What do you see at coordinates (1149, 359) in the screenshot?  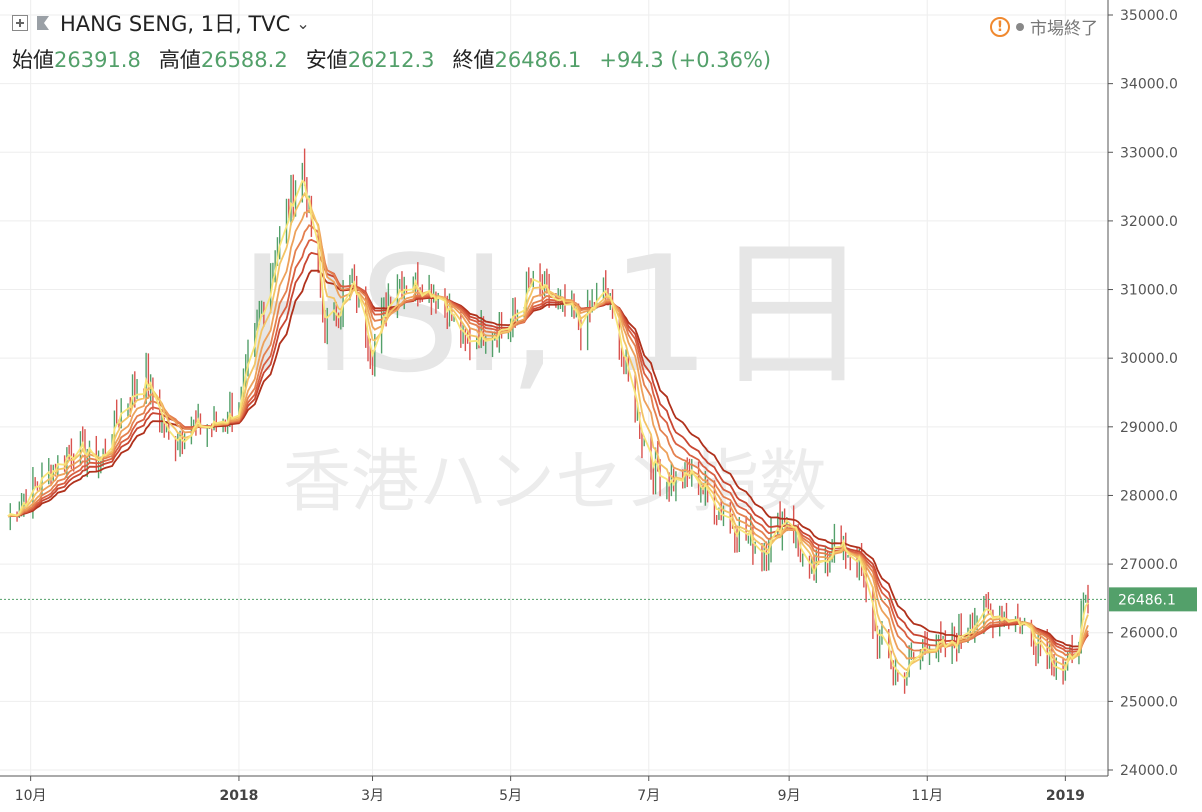 I see `y-tick-label: 30000.0` at bounding box center [1149, 359].